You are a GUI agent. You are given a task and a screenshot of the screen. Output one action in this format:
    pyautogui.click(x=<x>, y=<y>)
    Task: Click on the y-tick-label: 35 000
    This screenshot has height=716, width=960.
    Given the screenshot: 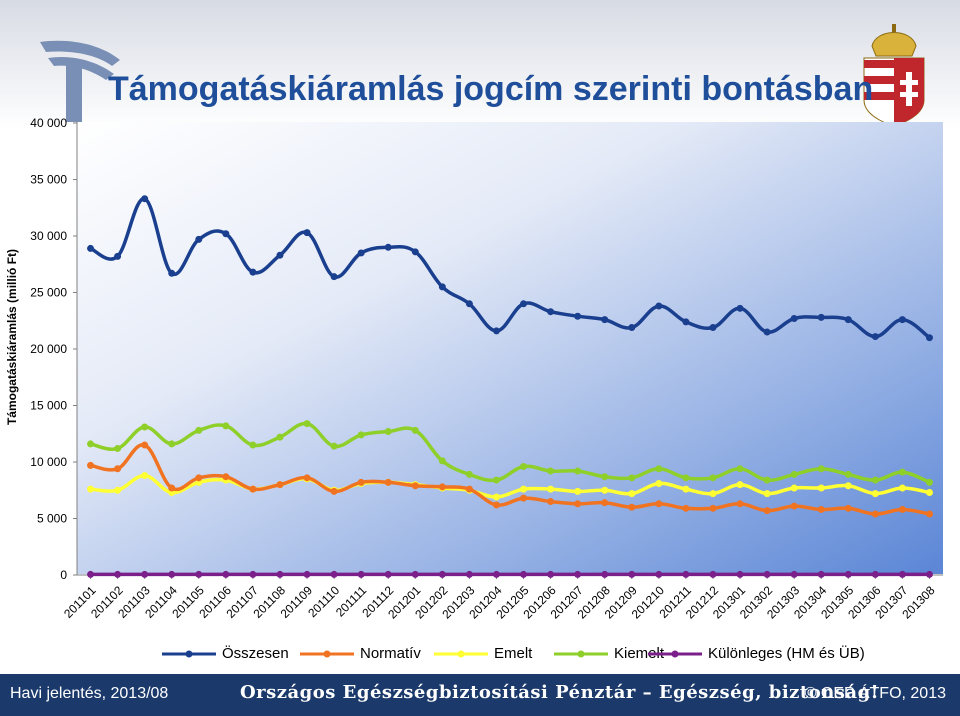 What is the action you would take?
    pyautogui.click(x=48, y=180)
    